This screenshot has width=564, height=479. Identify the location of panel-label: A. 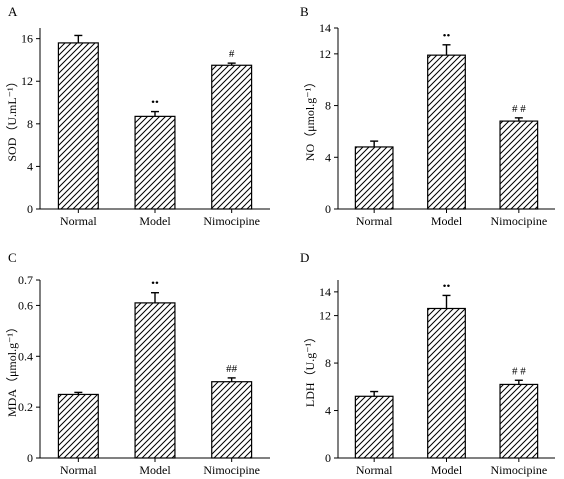
(13, 11).